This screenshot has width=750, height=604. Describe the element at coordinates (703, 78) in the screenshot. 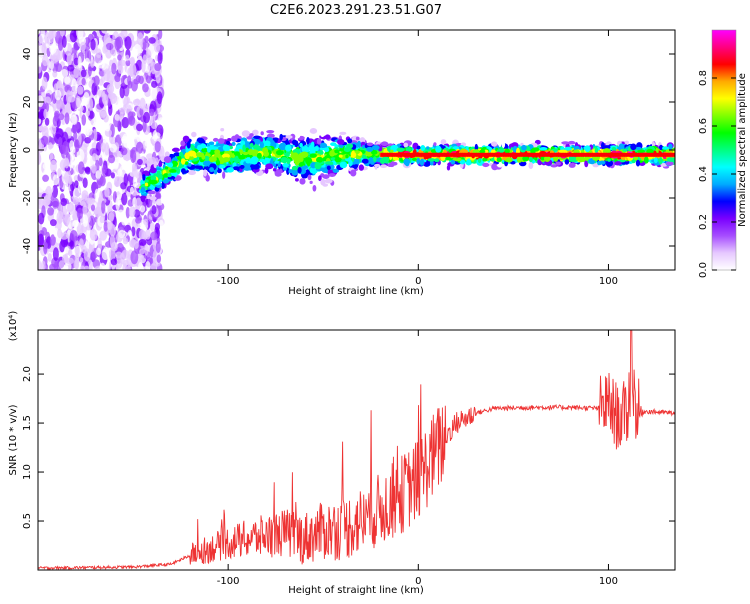

I see `colorbar-tick-label: 0.8` at that location.